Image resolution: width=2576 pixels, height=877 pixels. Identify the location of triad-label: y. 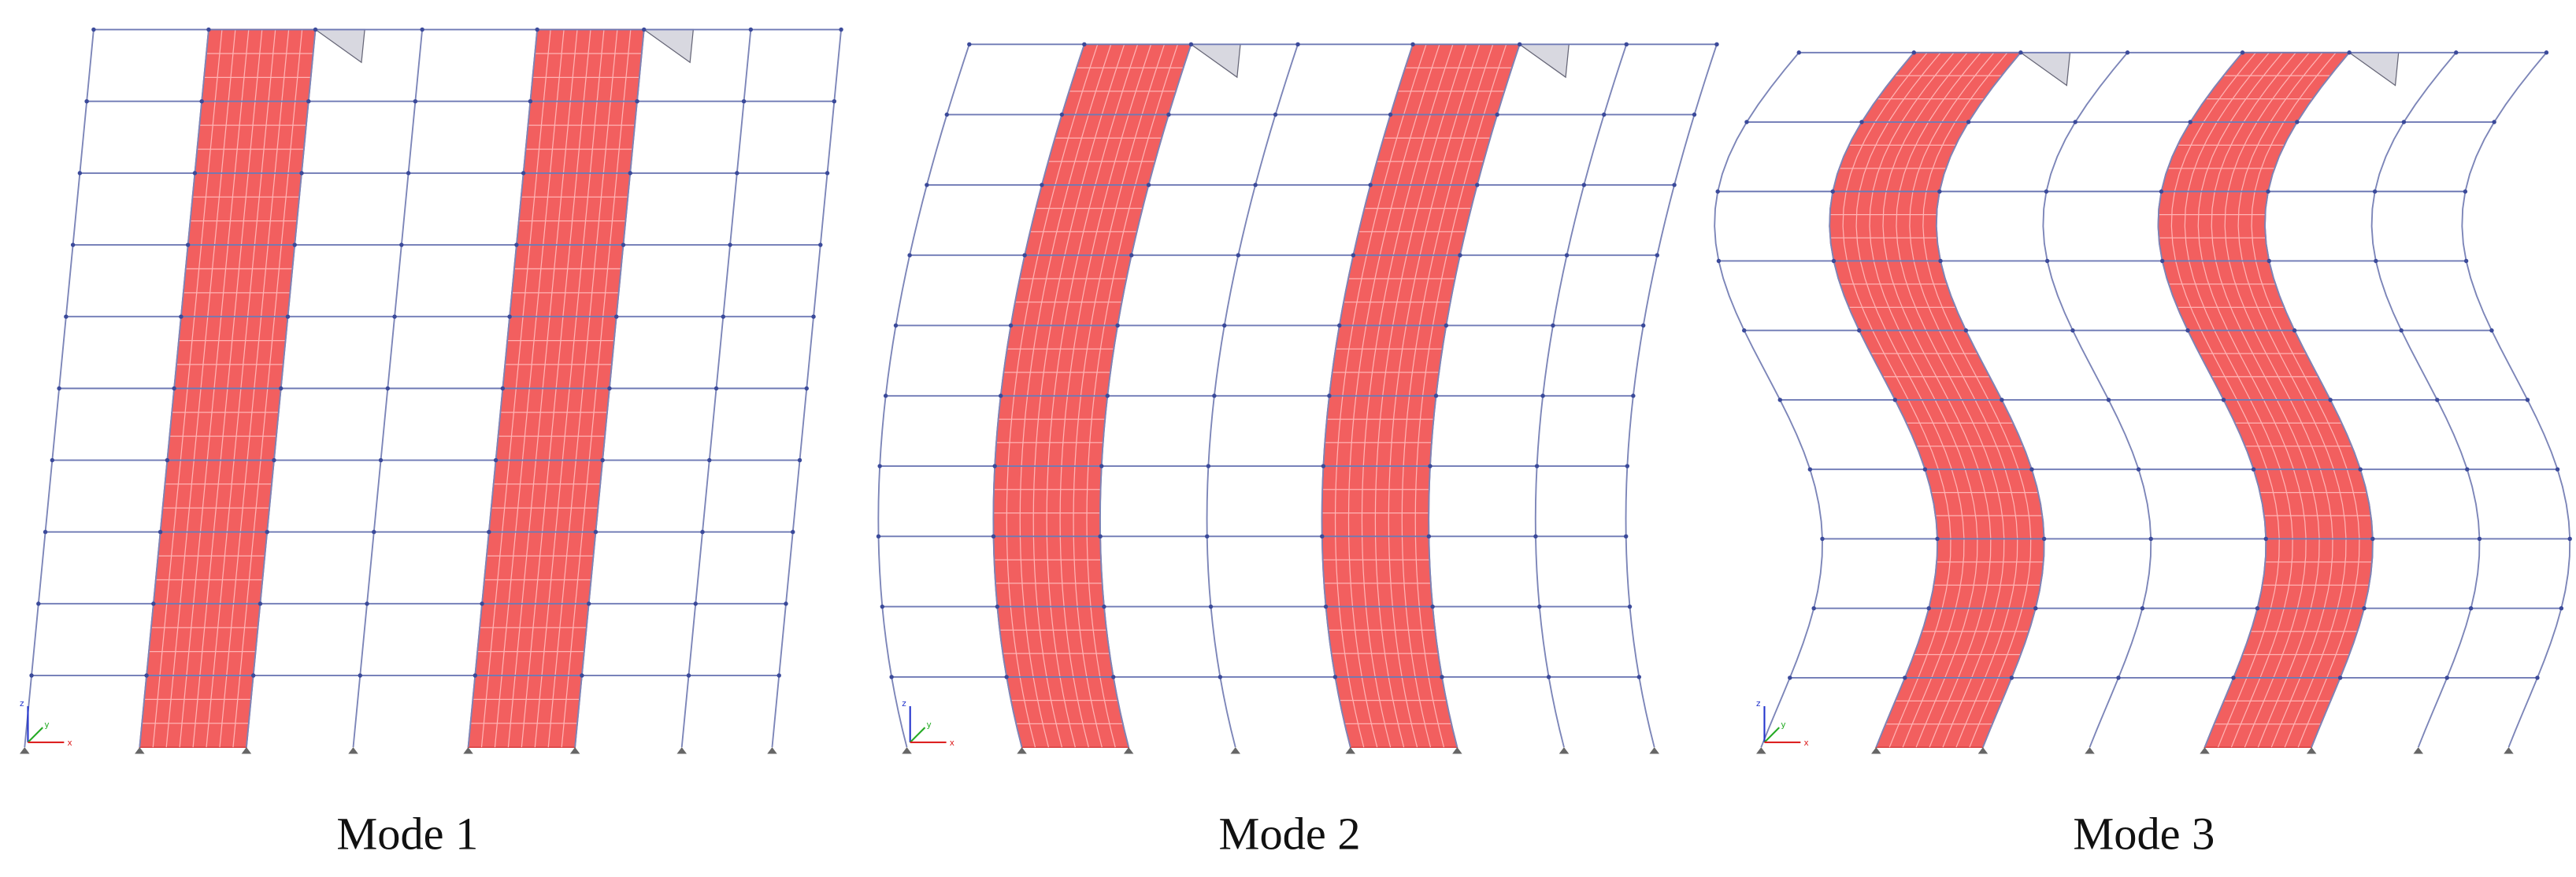
(929, 725).